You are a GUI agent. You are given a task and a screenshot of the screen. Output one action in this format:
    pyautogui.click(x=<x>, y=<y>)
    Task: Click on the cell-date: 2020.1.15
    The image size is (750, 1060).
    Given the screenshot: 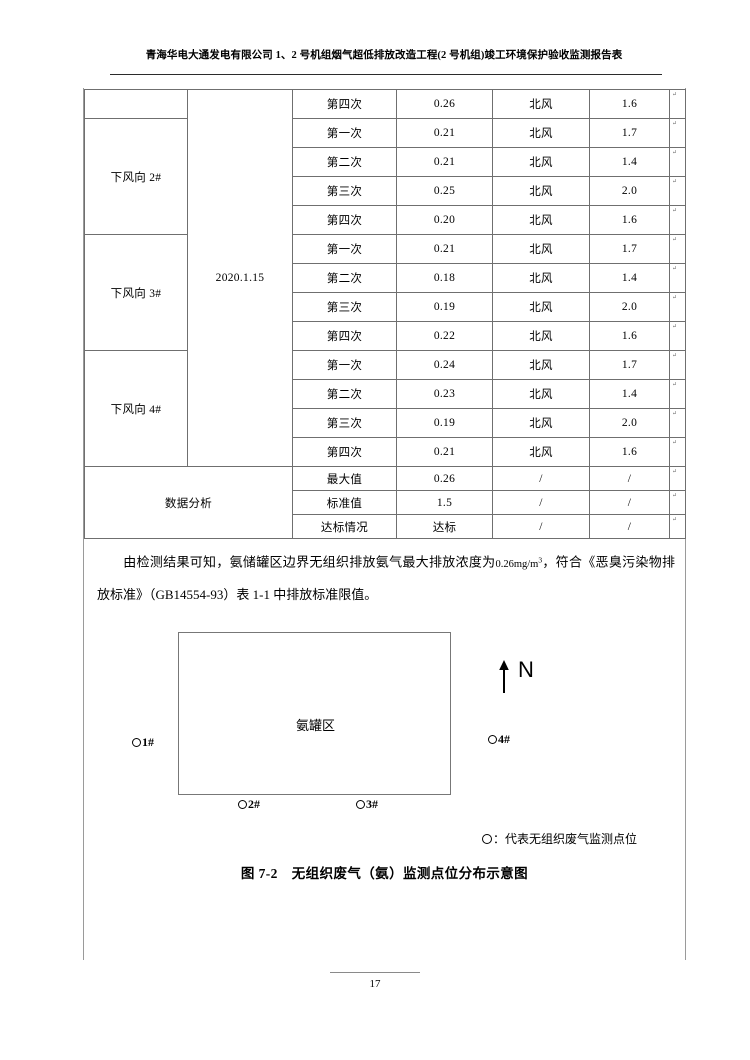 What is the action you would take?
    pyautogui.click(x=240, y=278)
    